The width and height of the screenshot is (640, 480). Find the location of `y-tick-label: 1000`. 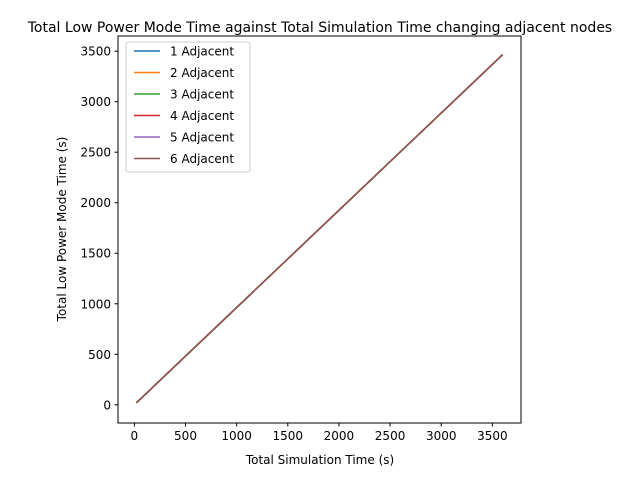

y-tick-label: 1000 is located at coordinates (95, 304).